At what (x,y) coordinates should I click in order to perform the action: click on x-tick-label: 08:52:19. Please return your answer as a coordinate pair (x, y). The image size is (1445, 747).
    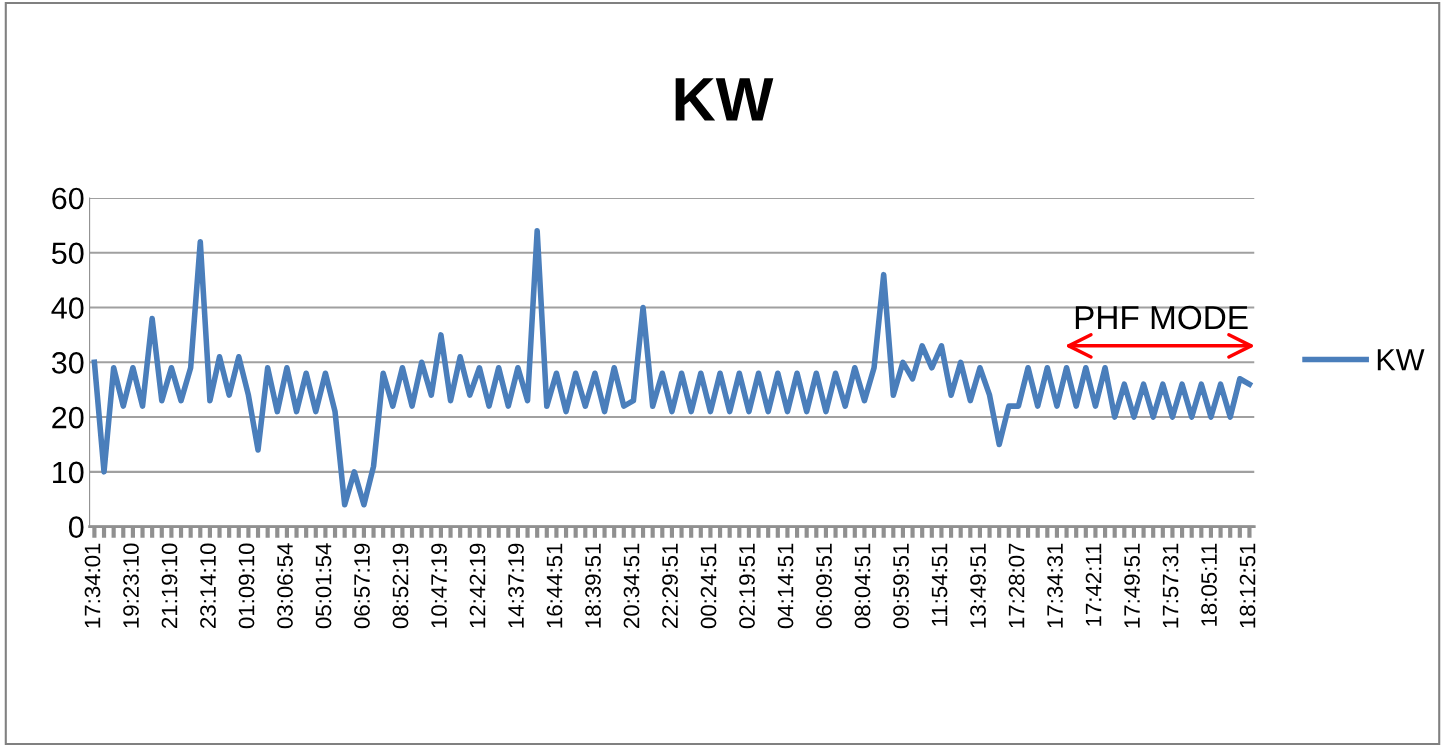
    Looking at the image, I should click on (400, 586).